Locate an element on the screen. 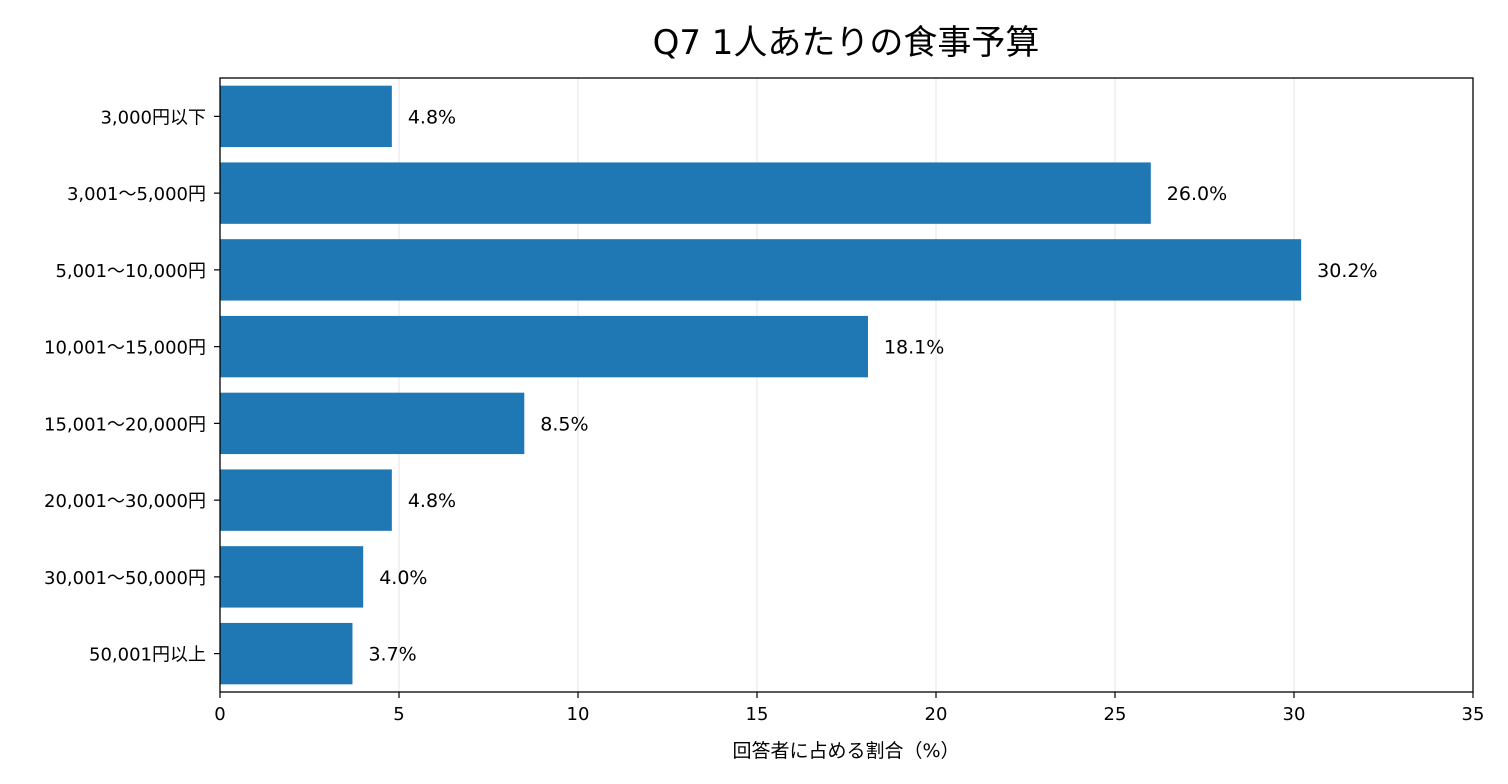 The width and height of the screenshot is (1508, 784). y-tick-label: 15,001〜20,000円 is located at coordinates (125, 424).